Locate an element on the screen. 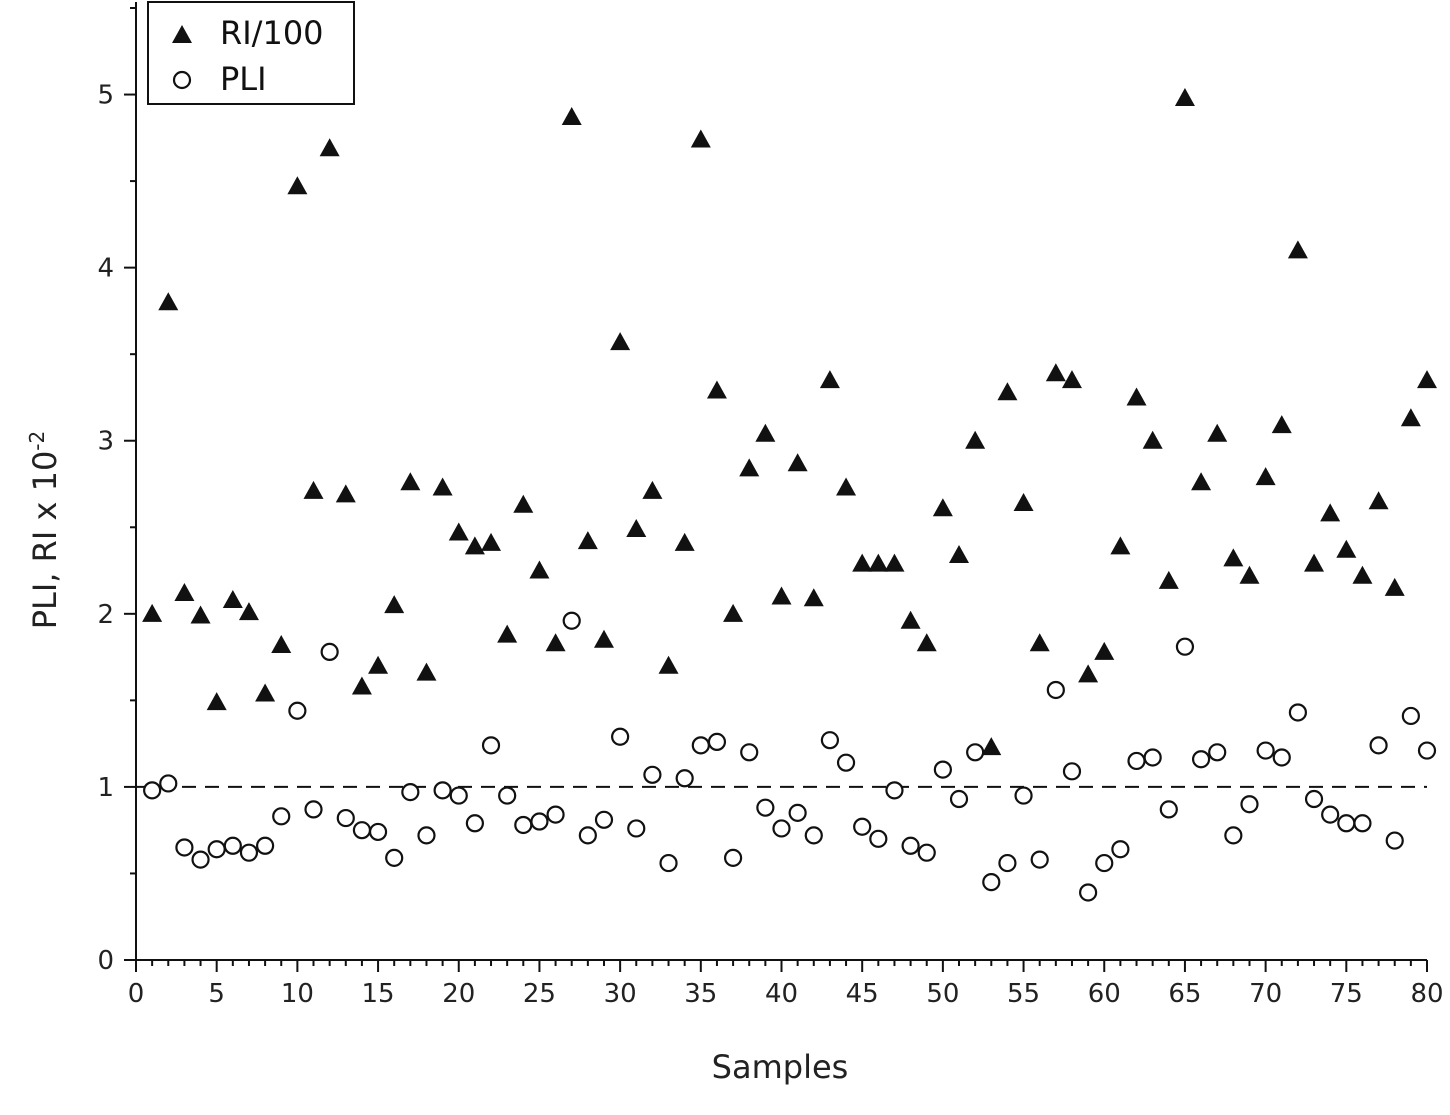 Image resolution: width=1450 pixels, height=1115 pixels. y-tick-label: 1 is located at coordinates (105, 788).